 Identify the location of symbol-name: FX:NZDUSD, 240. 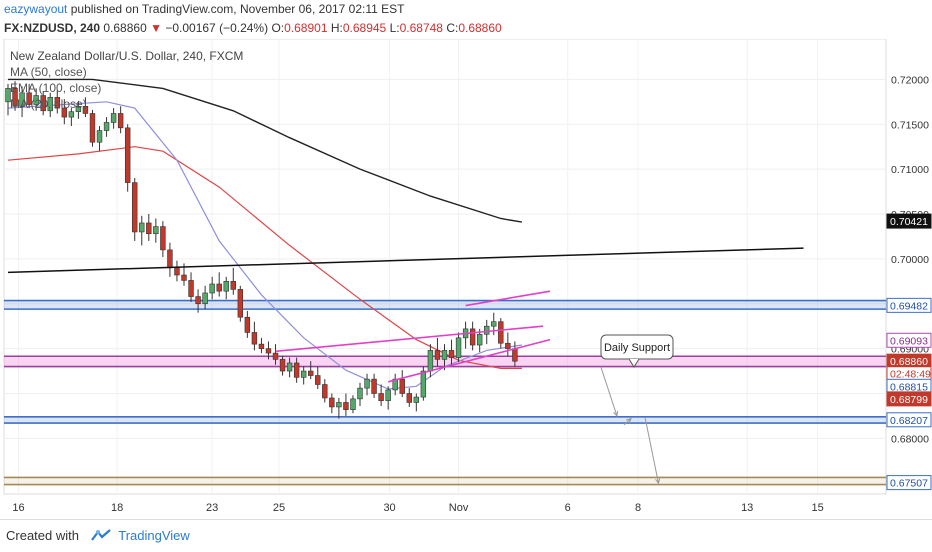
(52, 28).